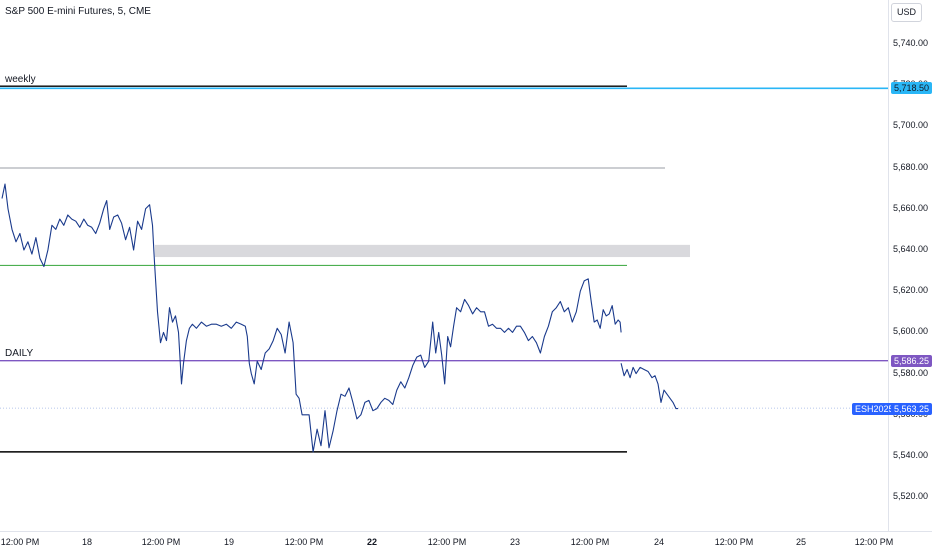 The width and height of the screenshot is (932, 550). What do you see at coordinates (911, 372) in the screenshot?
I see `price-tick-label: 5,580.00` at bounding box center [911, 372].